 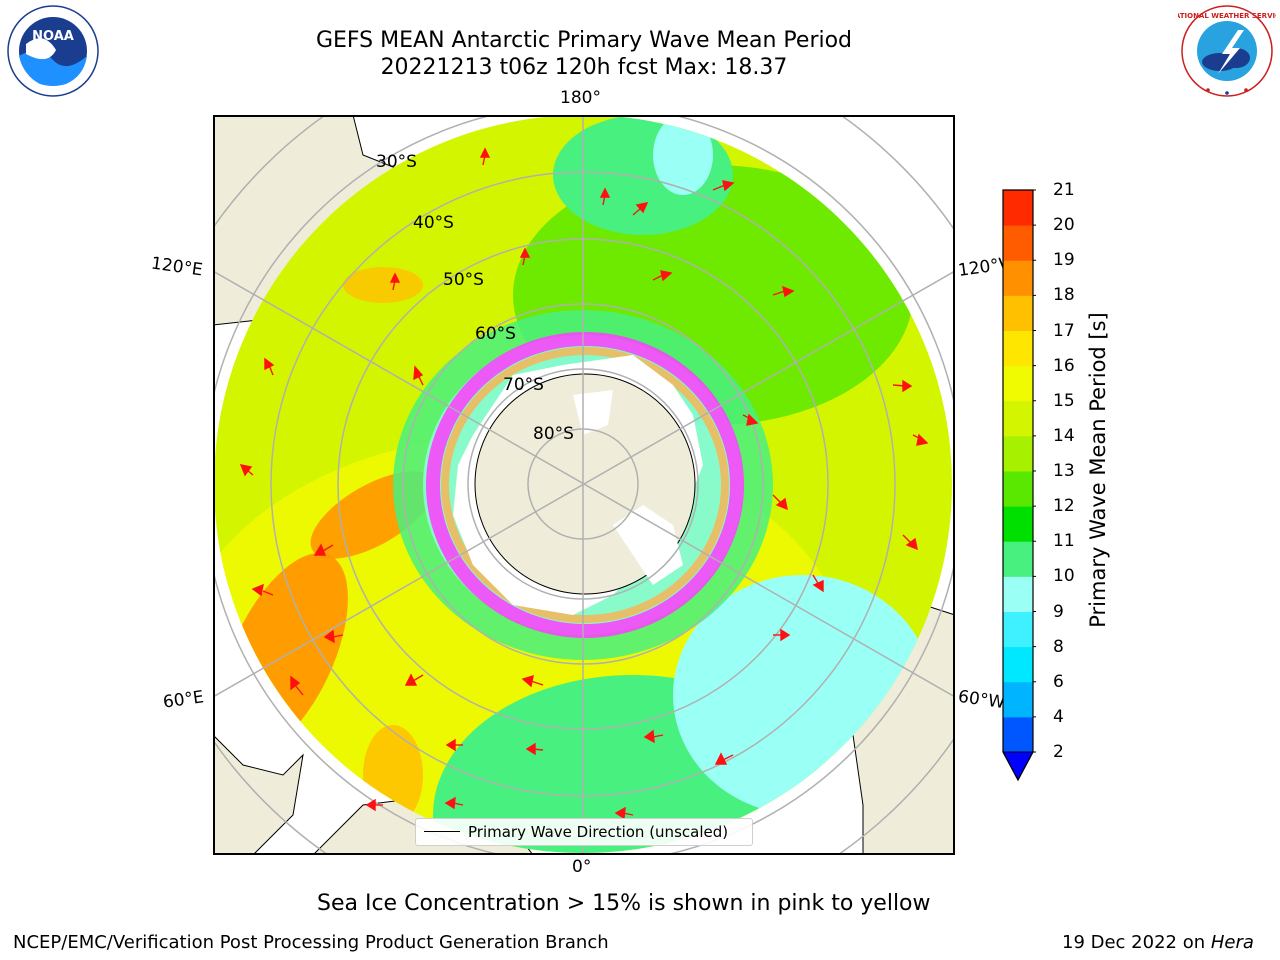 I want to click on map-legend: Primary Wave Direction (unscaled), so click(x=584, y=832).